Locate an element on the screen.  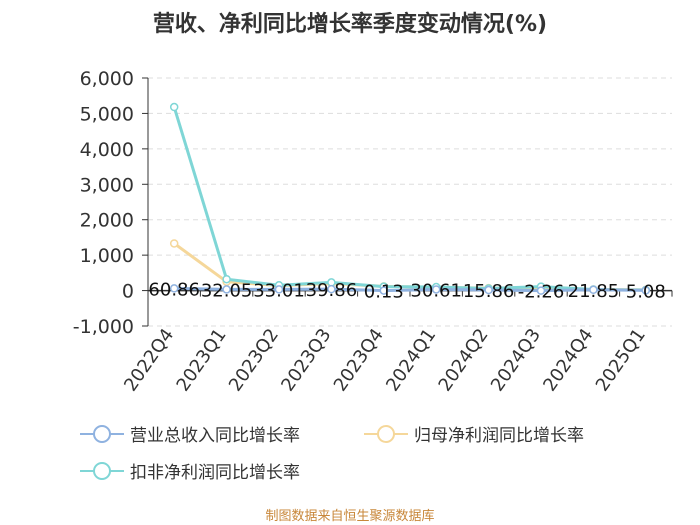
data-label: 21.85 is located at coordinates (594, 291).